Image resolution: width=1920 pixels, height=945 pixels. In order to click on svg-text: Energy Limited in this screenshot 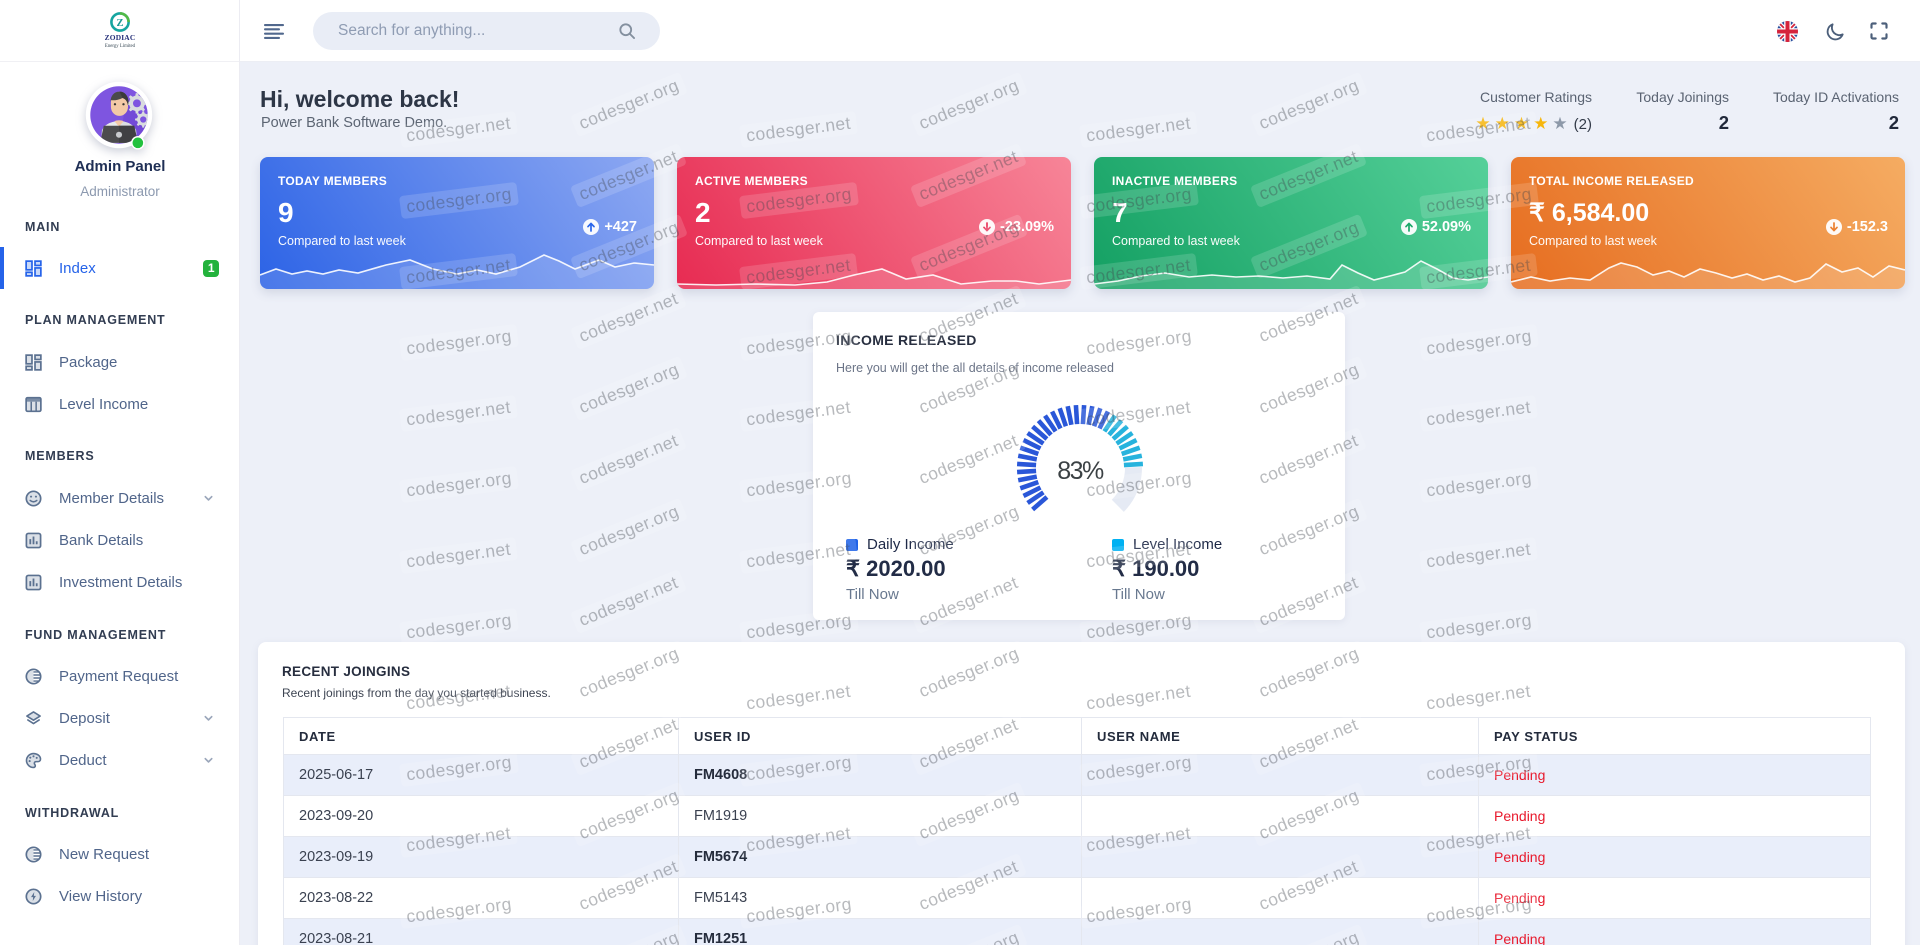, I will do `click(119, 46)`.